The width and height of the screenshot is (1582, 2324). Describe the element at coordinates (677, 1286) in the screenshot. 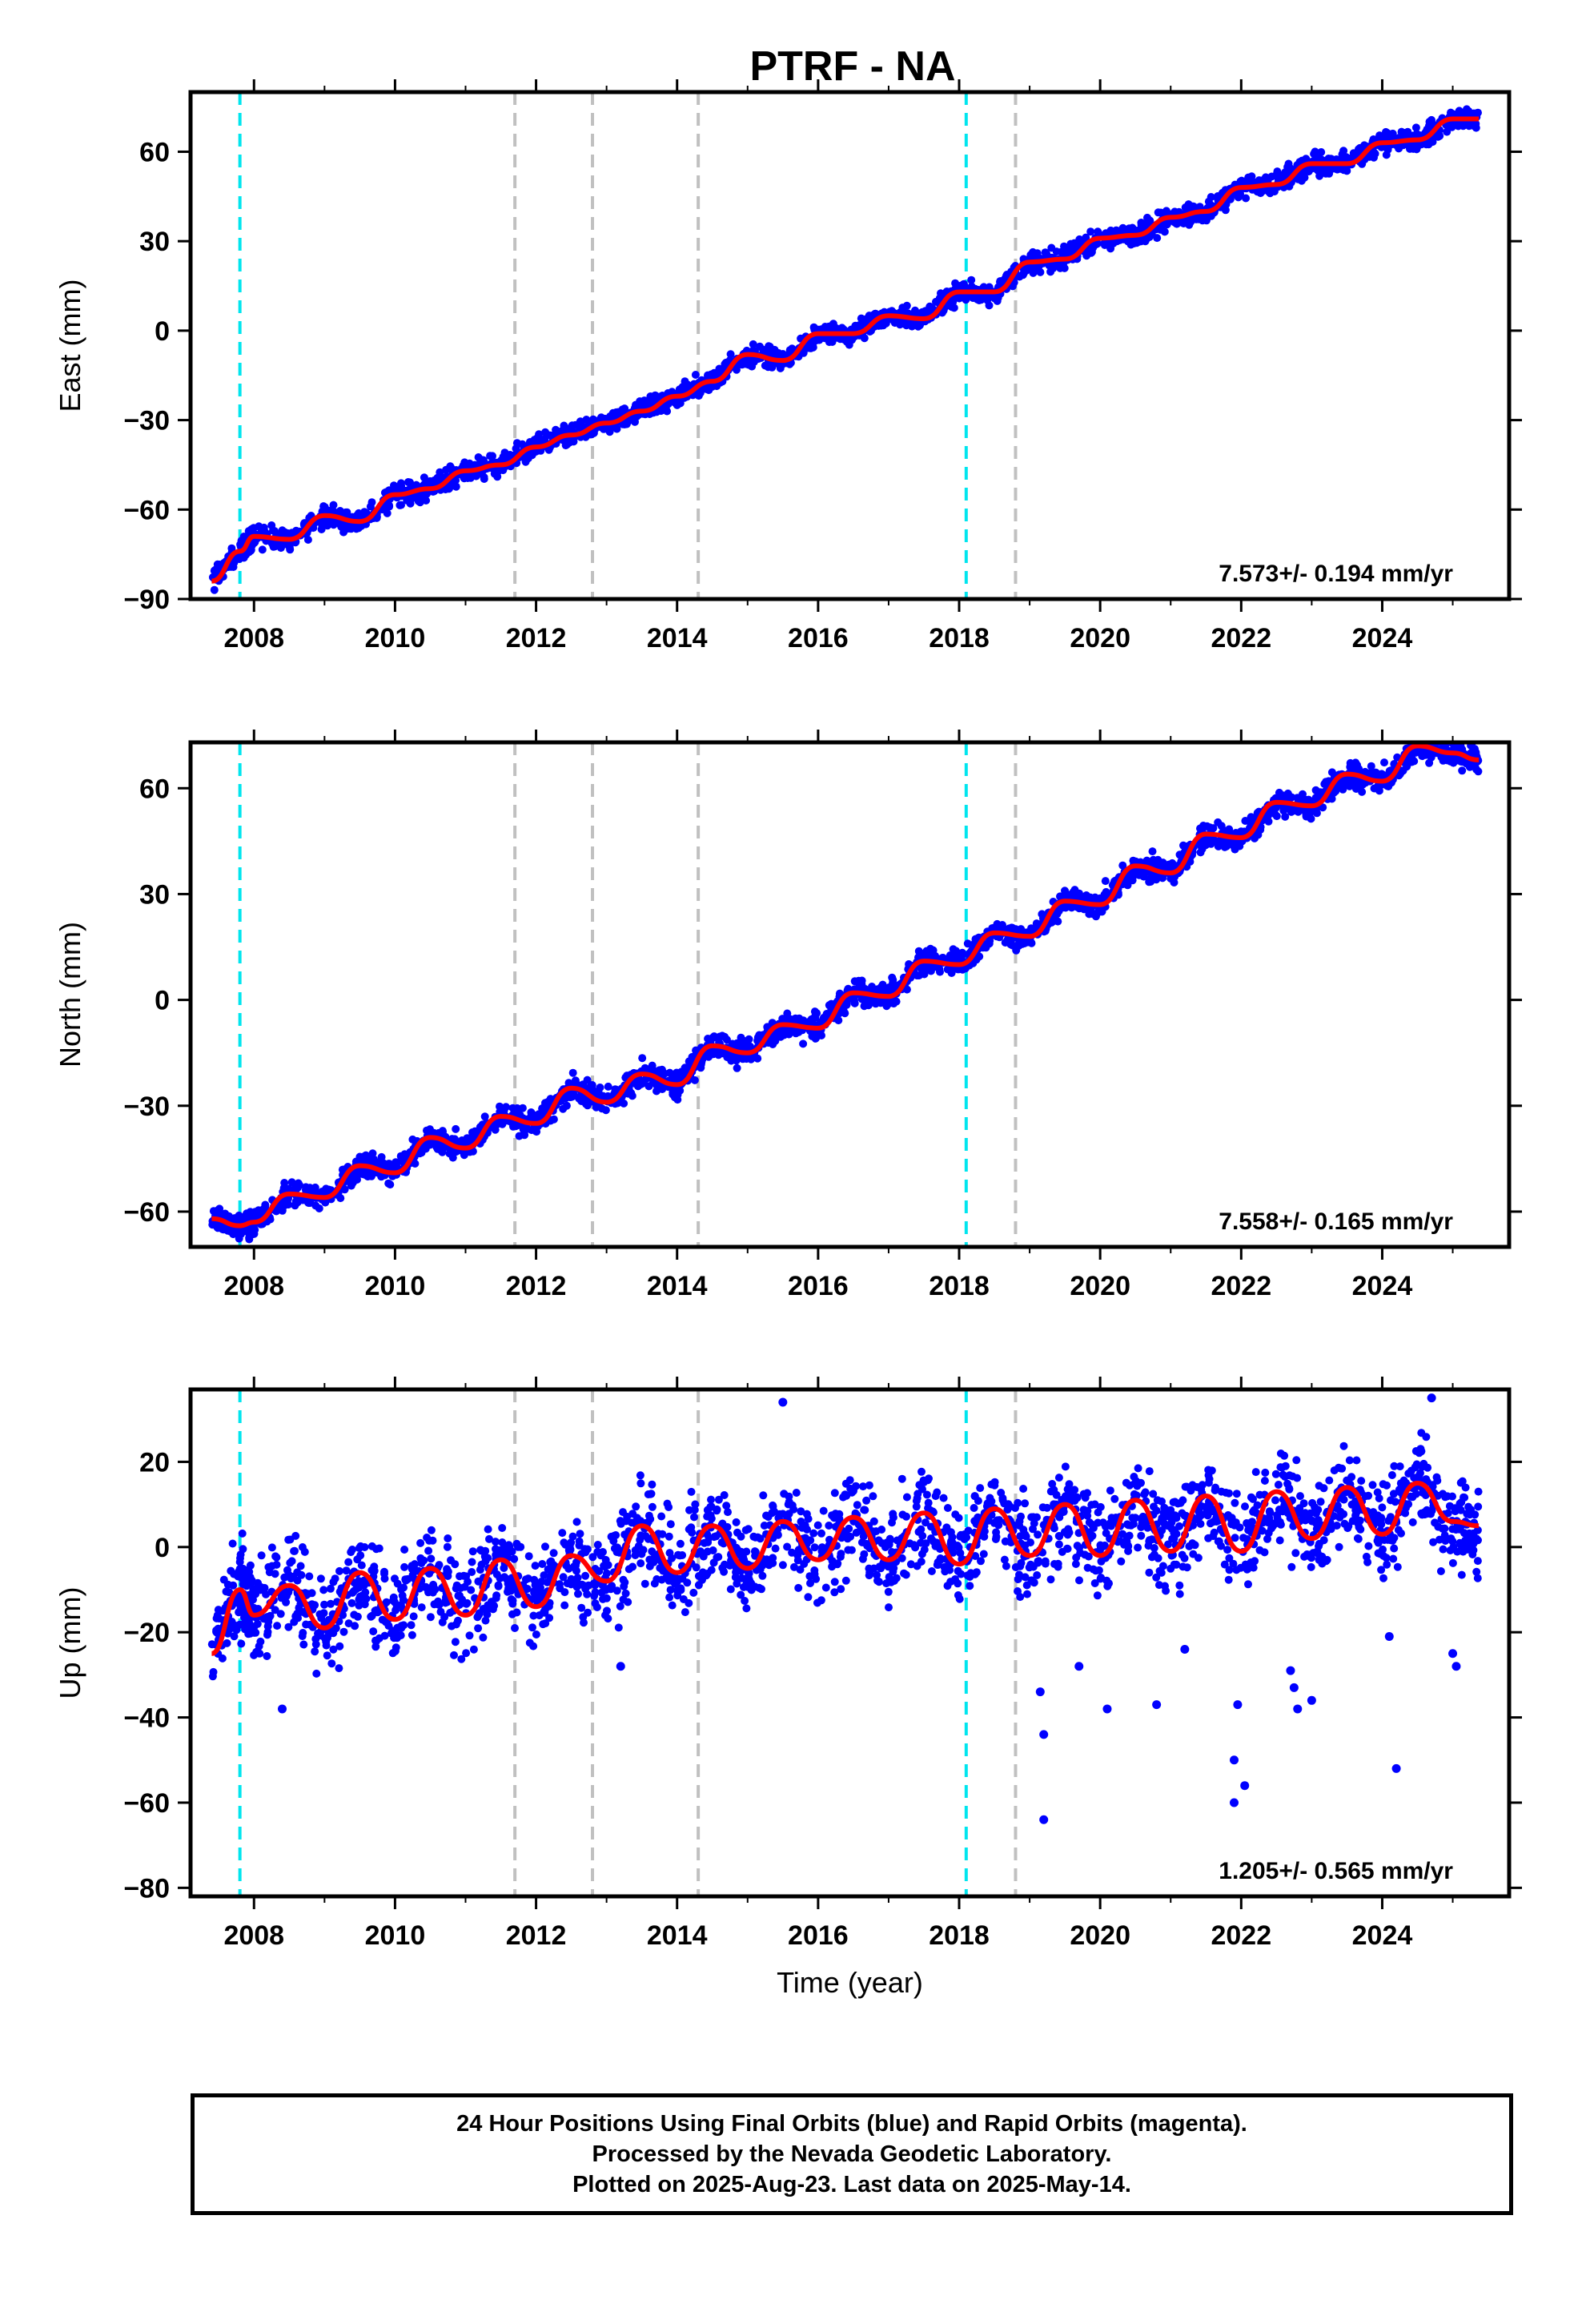

I see `x-tick-label: 2014` at that location.